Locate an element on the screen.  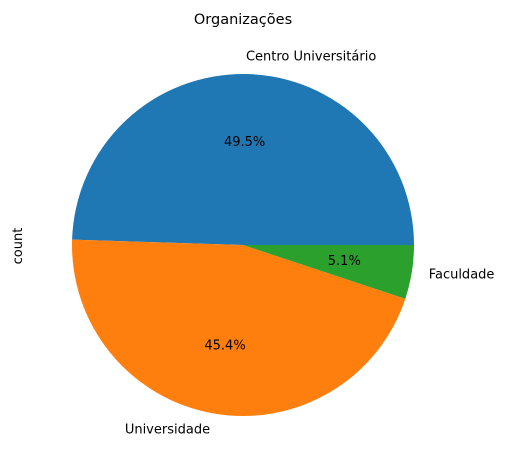
value-label-1: 49.5% is located at coordinates (244, 142).